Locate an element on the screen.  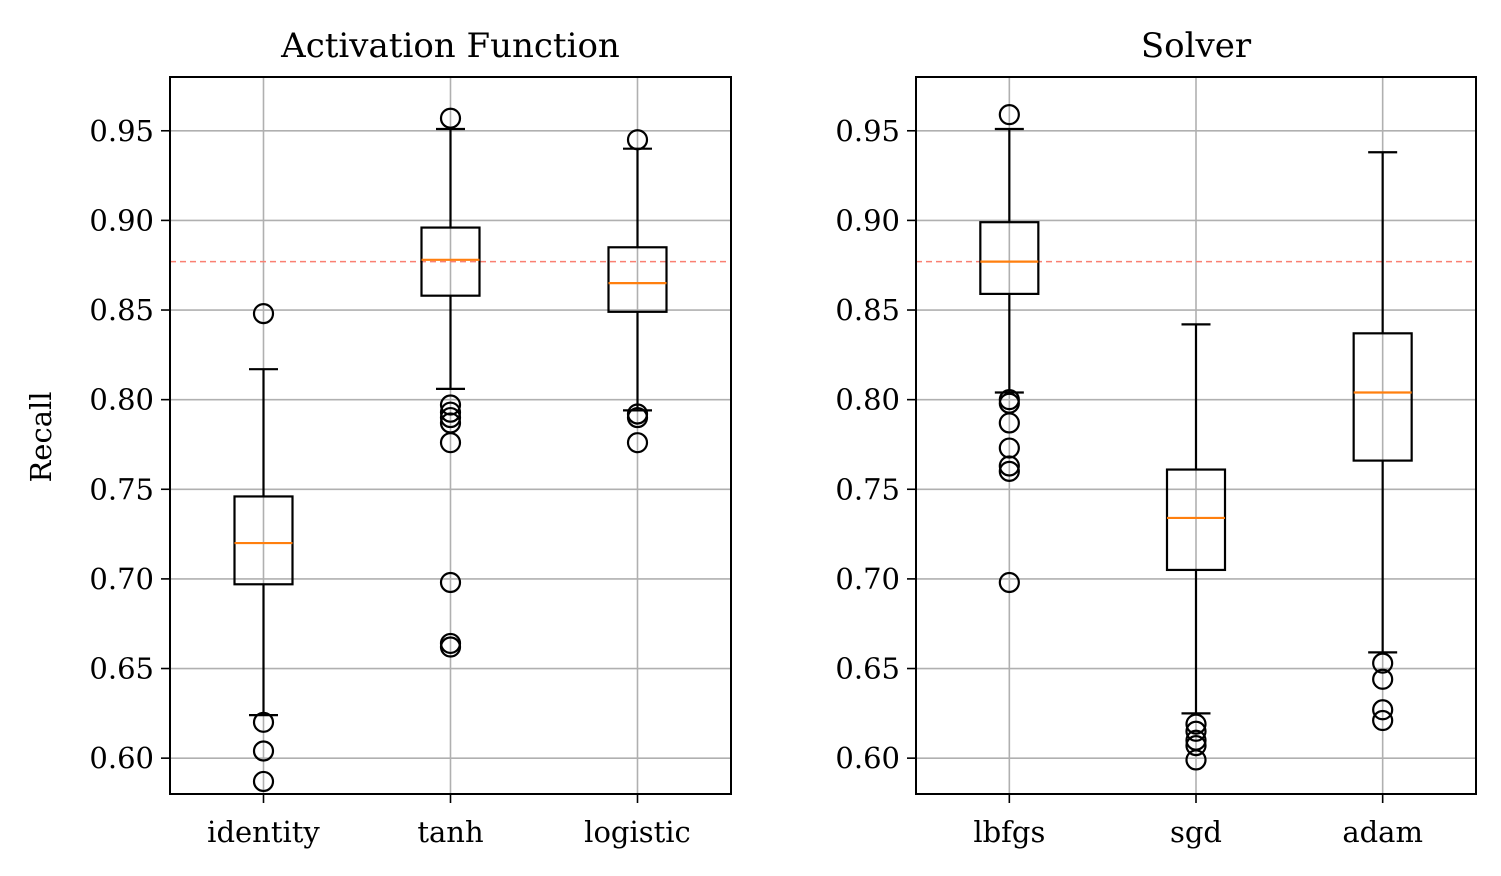
box-adam is located at coordinates (1382, 441).